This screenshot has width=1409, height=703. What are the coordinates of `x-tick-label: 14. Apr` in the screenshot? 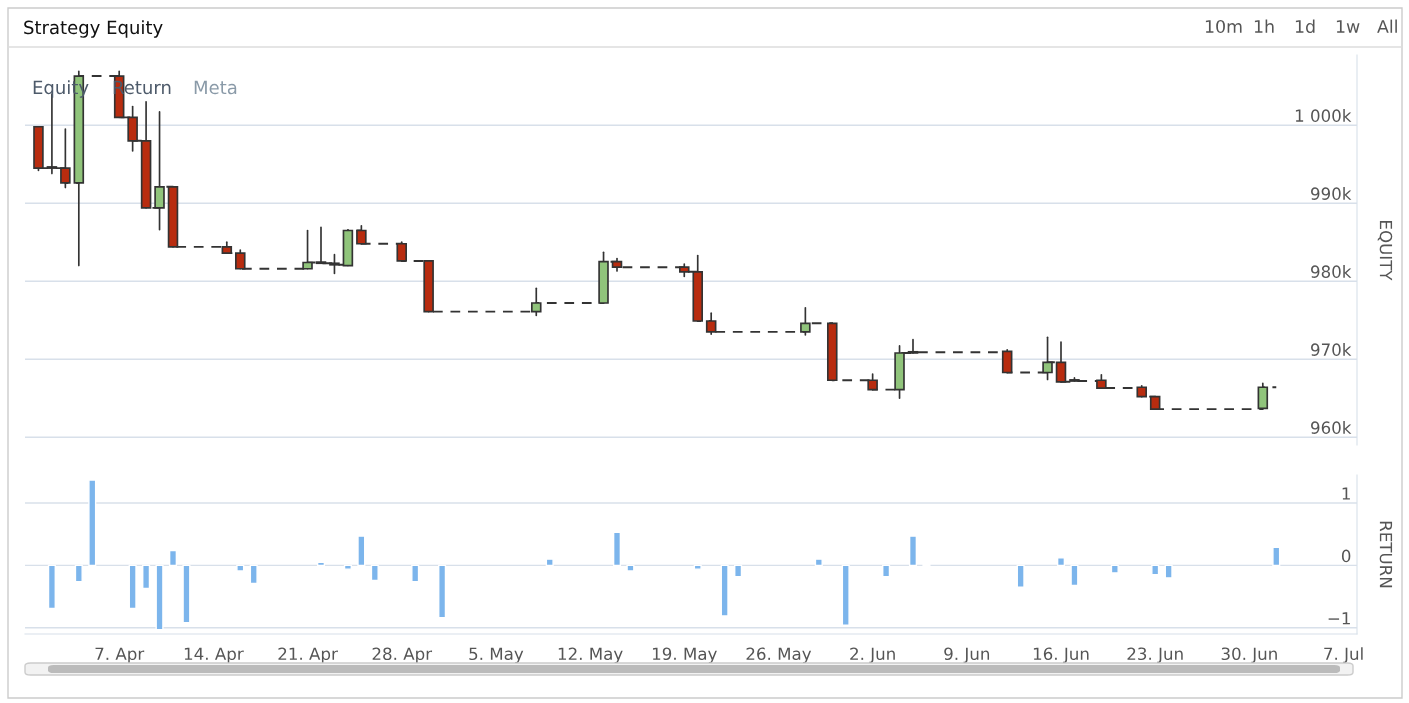 It's located at (214, 655).